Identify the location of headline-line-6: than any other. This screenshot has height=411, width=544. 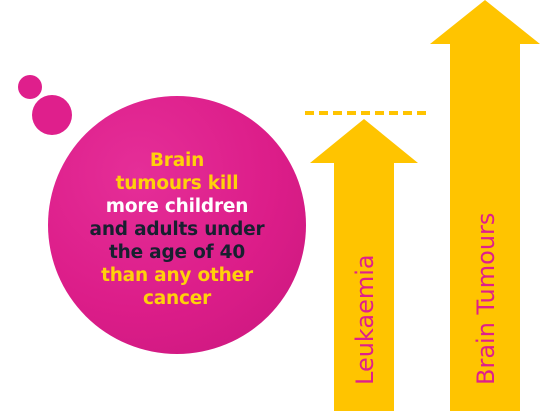
(177, 275).